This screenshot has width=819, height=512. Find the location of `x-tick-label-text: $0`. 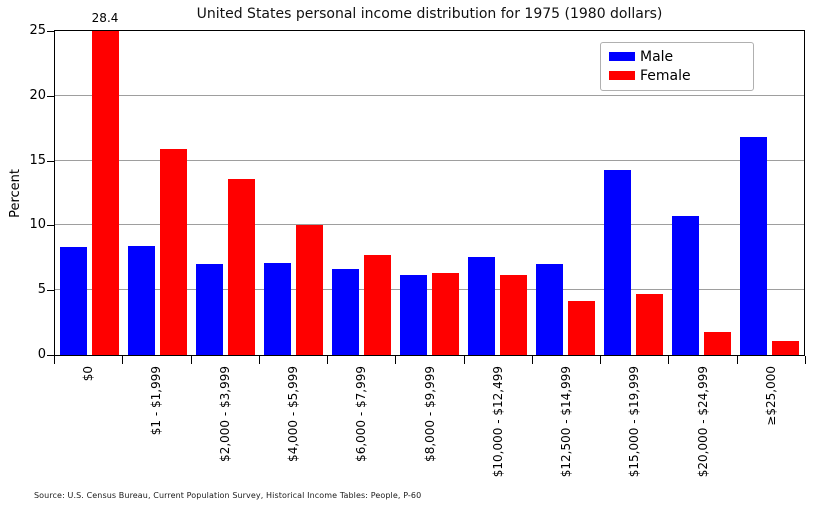

x-tick-label-text: $0 is located at coordinates (88, 374).